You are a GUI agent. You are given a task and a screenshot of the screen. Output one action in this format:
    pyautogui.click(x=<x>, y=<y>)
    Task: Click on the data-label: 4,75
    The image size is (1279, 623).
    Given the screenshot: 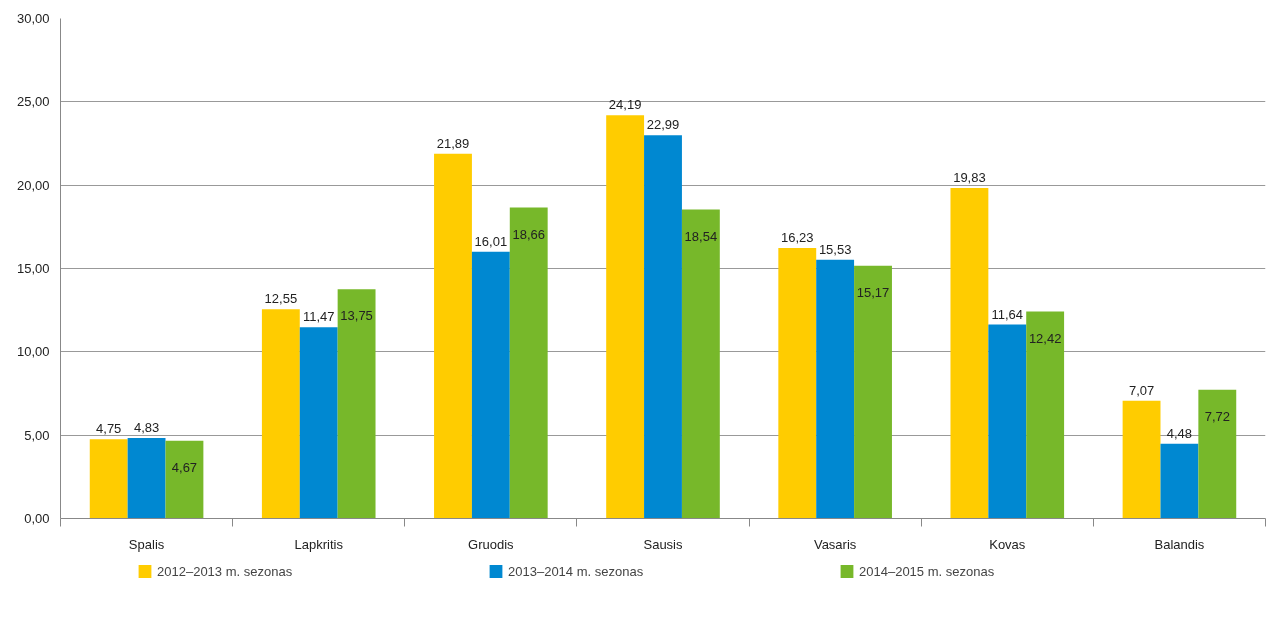 What is the action you would take?
    pyautogui.click(x=109, y=429)
    